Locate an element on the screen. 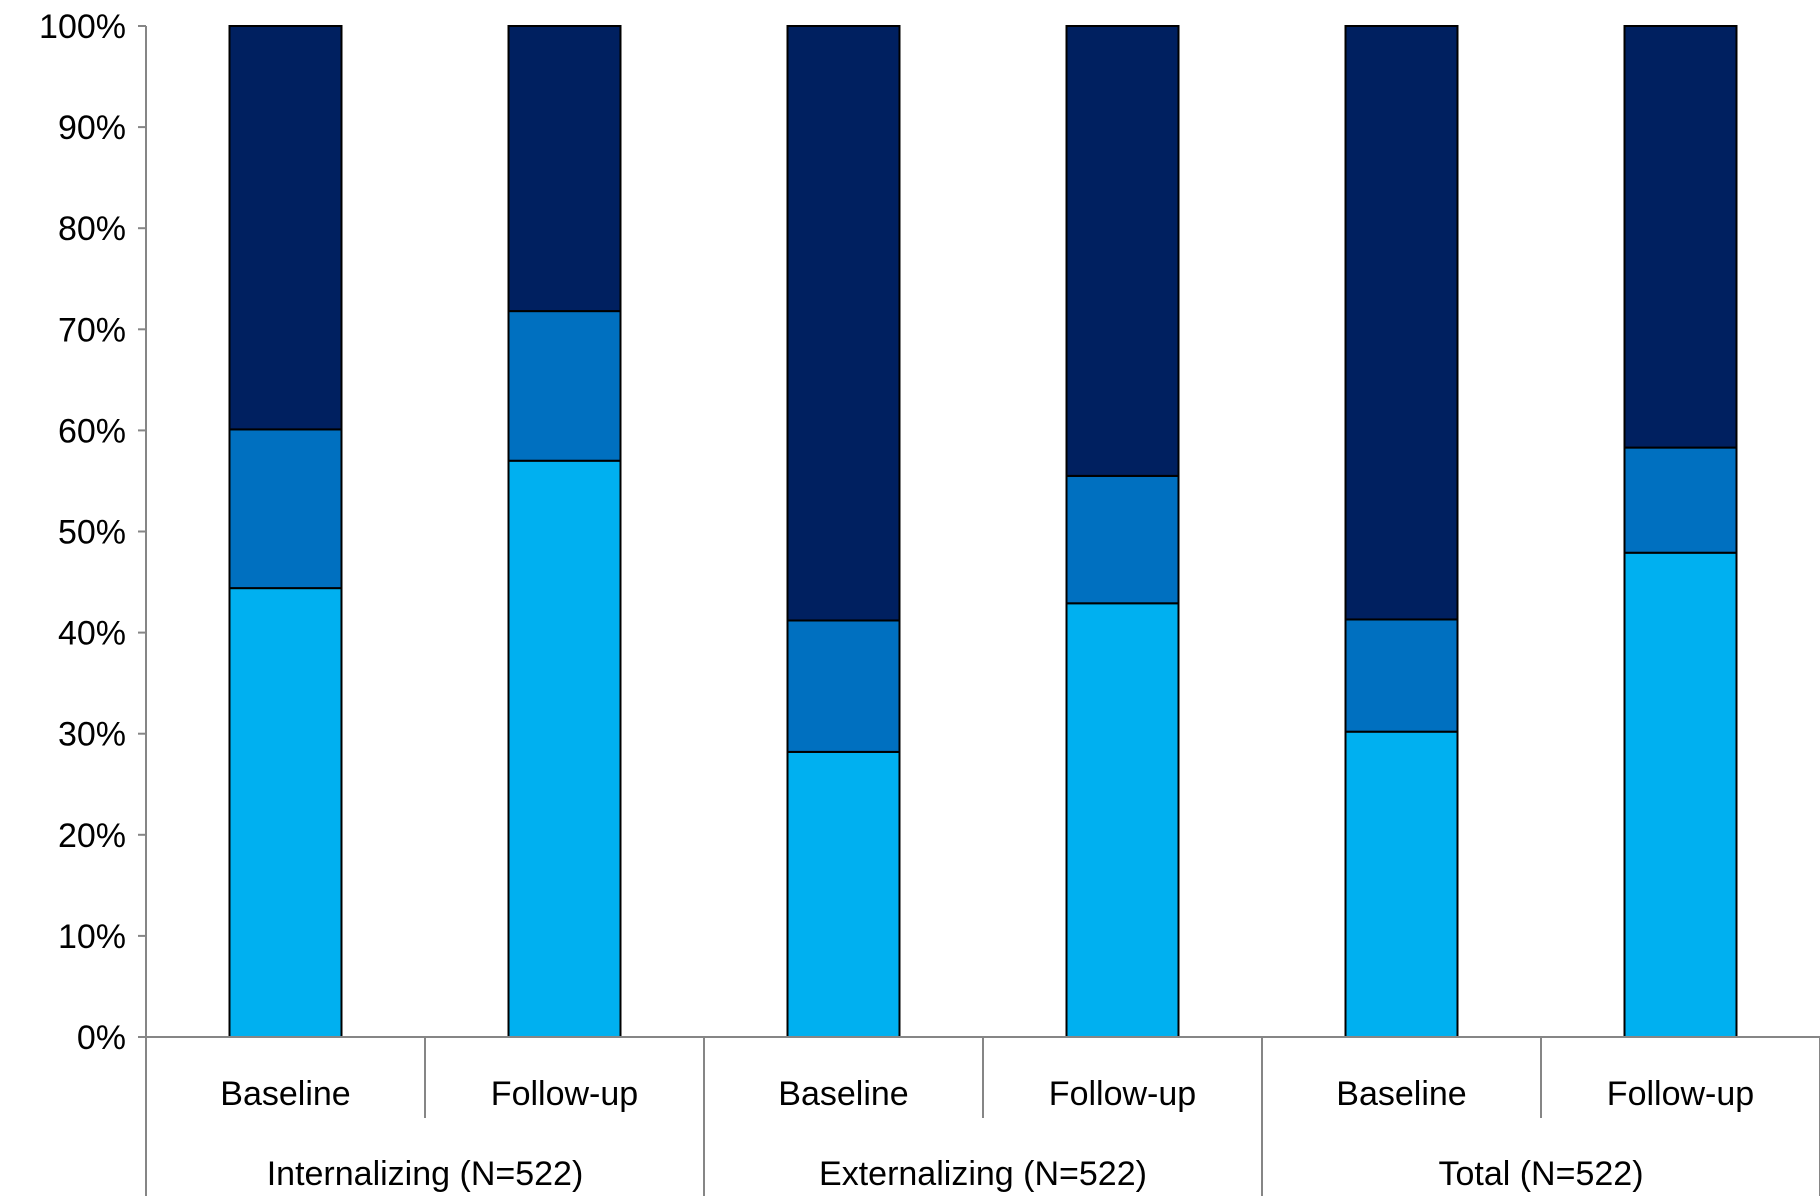 This screenshot has width=1820, height=1196. y-tick-label: 30% is located at coordinates (92, 735).